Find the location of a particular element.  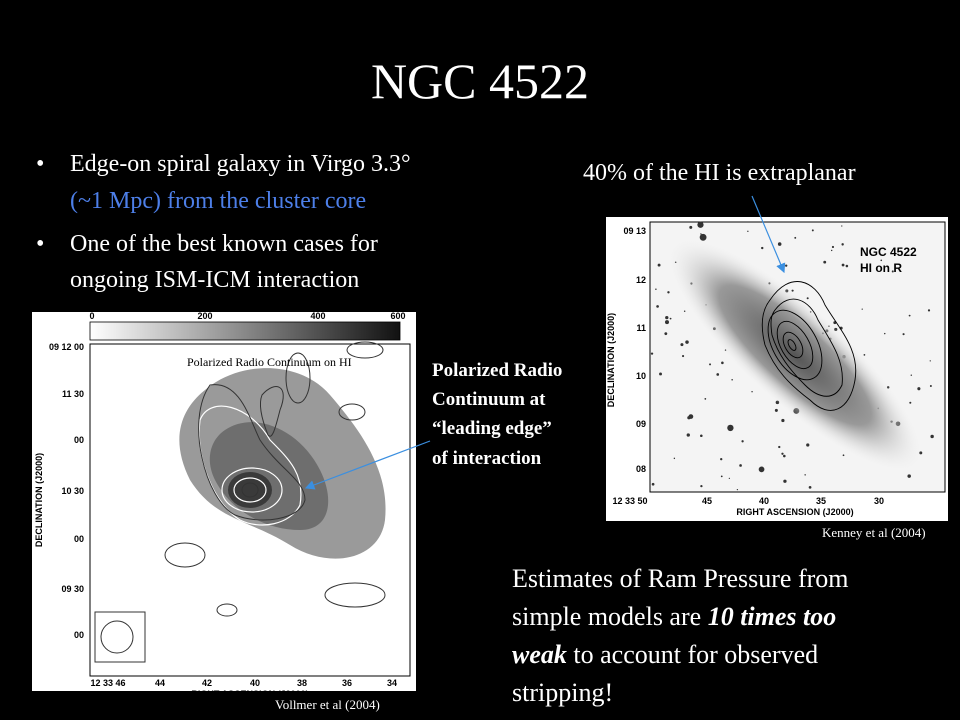

x-tick-label: 44 is located at coordinates (160, 683).